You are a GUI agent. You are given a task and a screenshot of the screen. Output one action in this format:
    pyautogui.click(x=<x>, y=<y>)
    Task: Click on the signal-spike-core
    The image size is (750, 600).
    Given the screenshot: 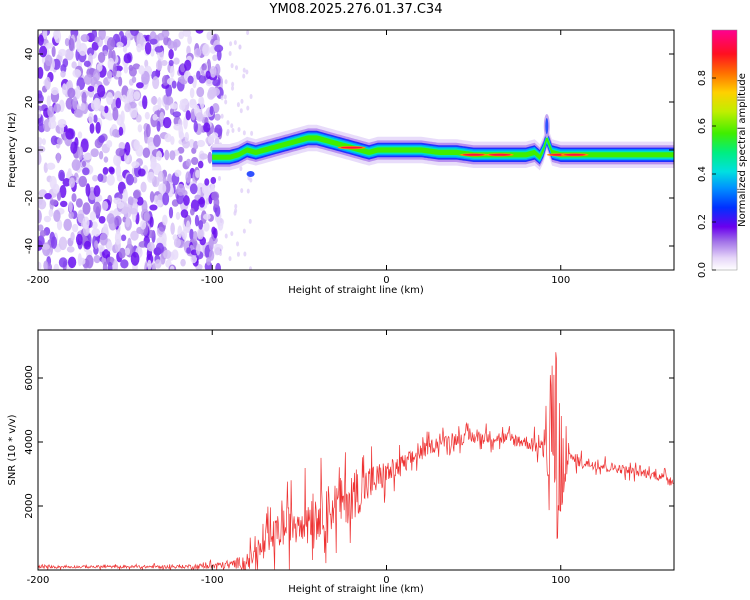 What is the action you would take?
    pyautogui.click(x=547, y=126)
    